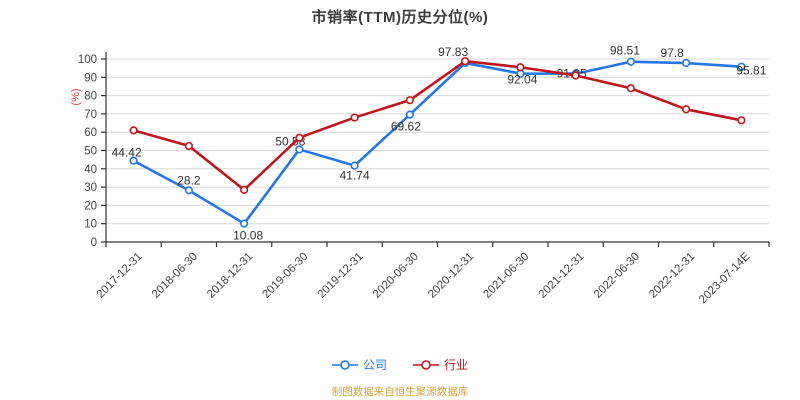  Describe the element at coordinates (90, 170) in the screenshot. I see `y-tick-label: 40` at that location.